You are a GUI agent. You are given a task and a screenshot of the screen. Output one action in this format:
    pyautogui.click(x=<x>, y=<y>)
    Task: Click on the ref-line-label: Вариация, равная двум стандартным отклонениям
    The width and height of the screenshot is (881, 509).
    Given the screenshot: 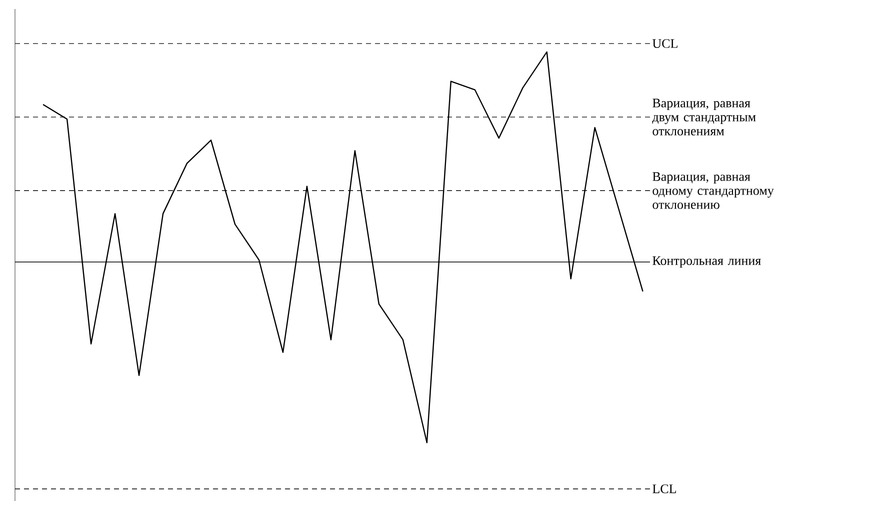 What is the action you would take?
    pyautogui.click(x=704, y=117)
    